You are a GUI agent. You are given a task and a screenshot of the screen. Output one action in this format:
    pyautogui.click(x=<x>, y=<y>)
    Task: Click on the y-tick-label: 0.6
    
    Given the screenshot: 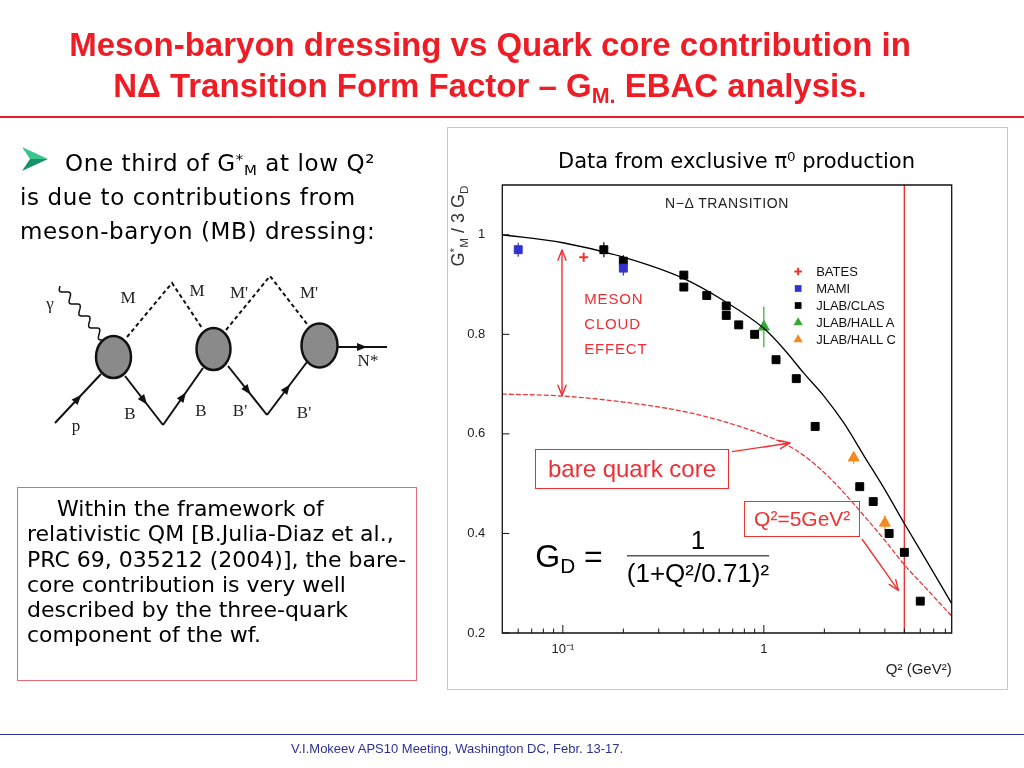 What is the action you would take?
    pyautogui.click(x=476, y=433)
    